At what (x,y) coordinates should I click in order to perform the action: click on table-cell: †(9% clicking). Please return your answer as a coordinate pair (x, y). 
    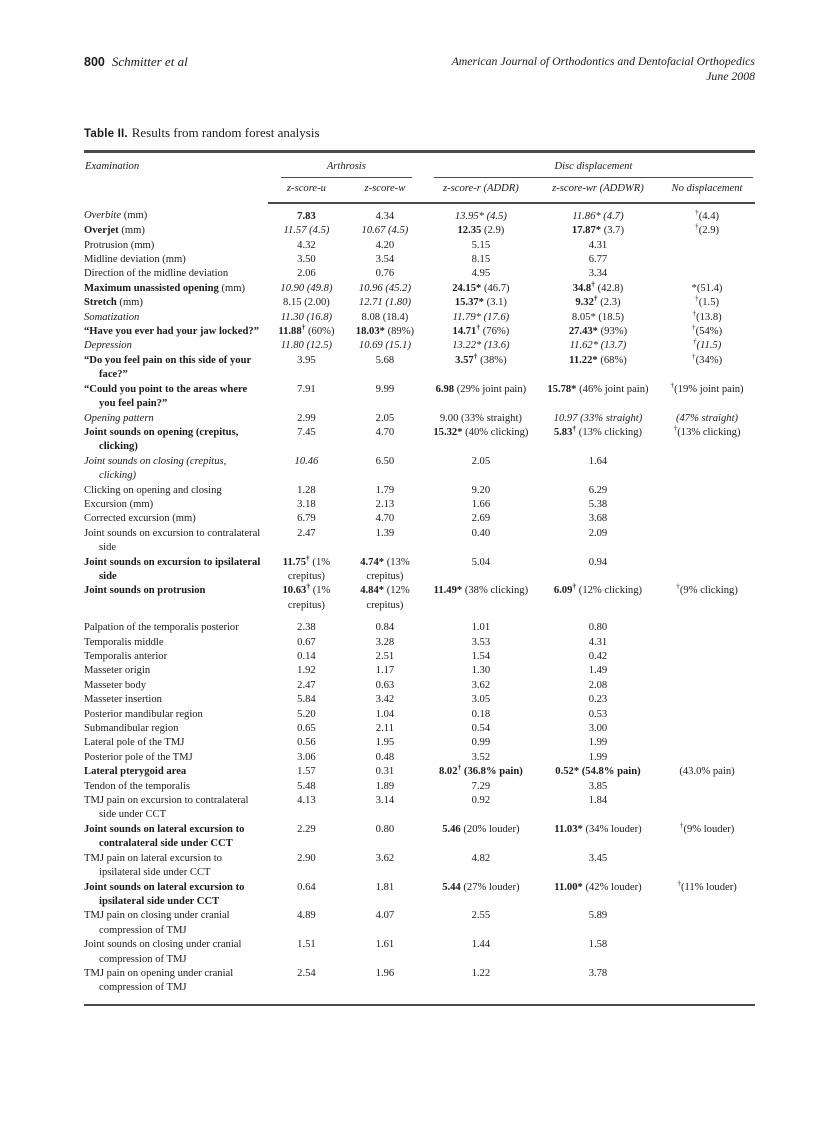
    Looking at the image, I should click on (707, 589).